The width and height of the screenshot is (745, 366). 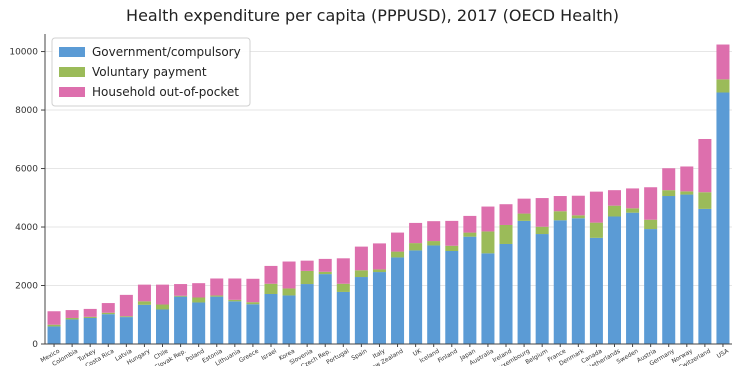 What do you see at coordinates (359, 355) in the screenshot?
I see `x-tick-label: Spain` at bounding box center [359, 355].